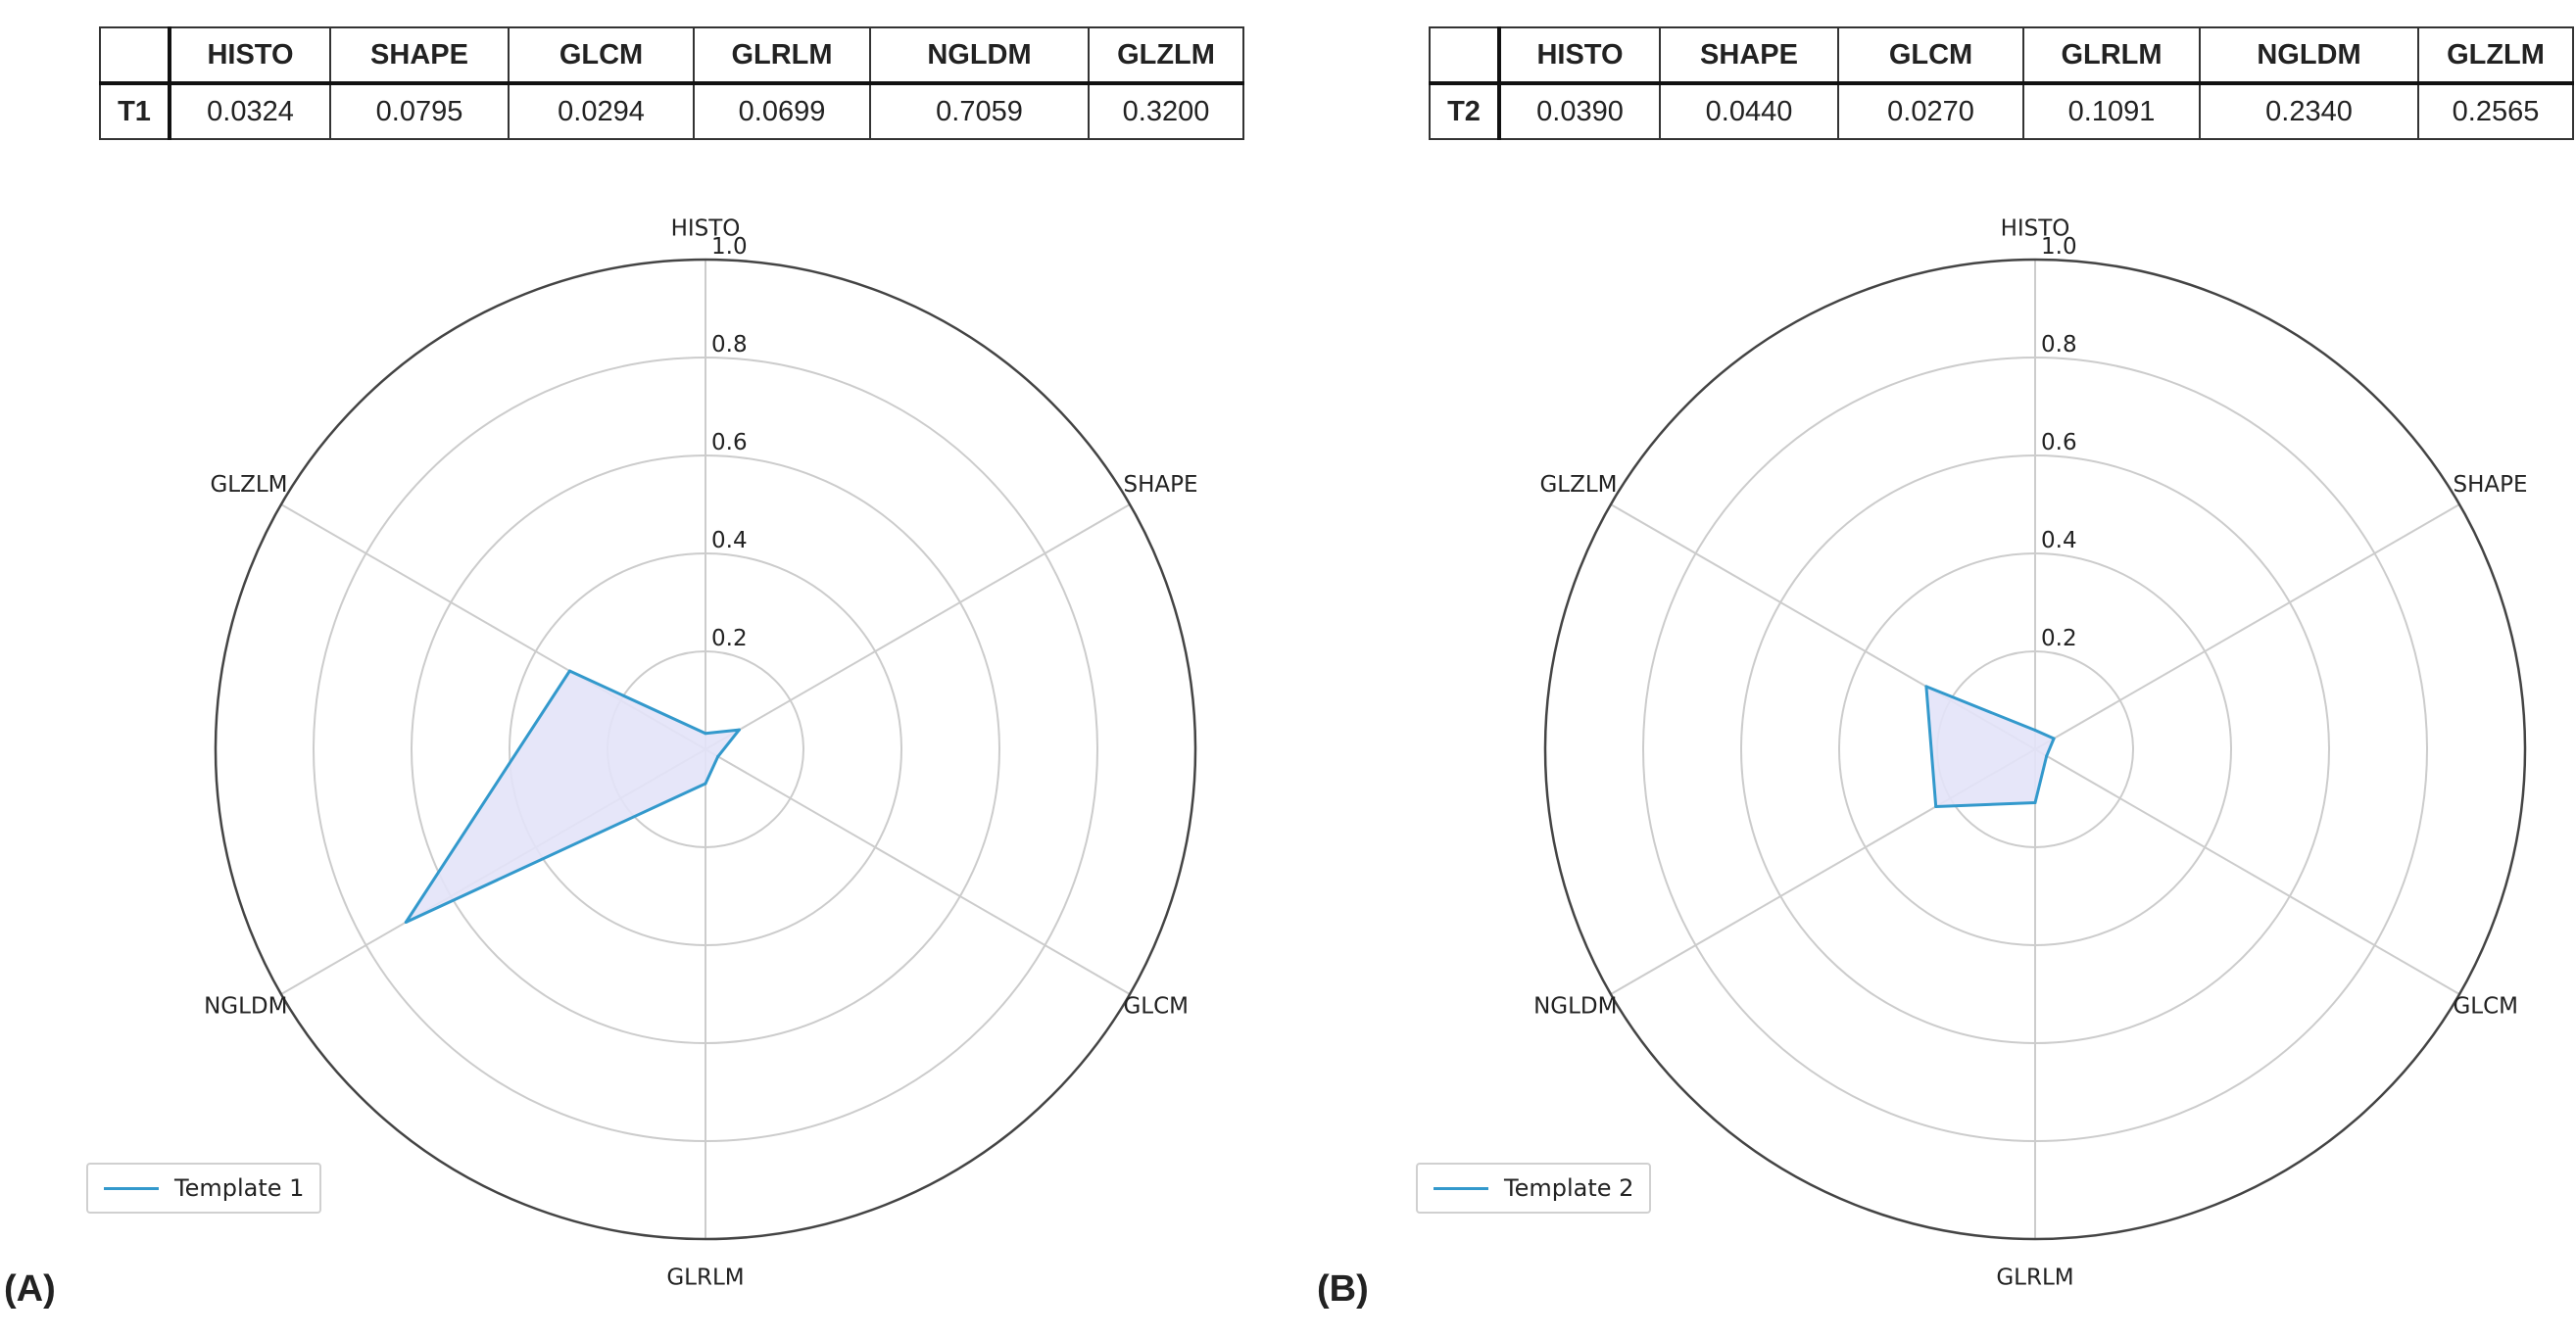 The image size is (2576, 1337). What do you see at coordinates (979, 111) in the screenshot?
I see `table-cell: 0.7059` at bounding box center [979, 111].